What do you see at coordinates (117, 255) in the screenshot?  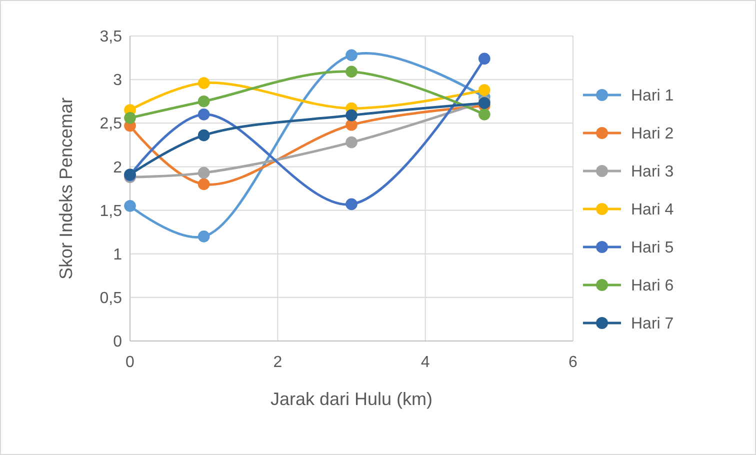 I see `y-tick-label: 1` at bounding box center [117, 255].